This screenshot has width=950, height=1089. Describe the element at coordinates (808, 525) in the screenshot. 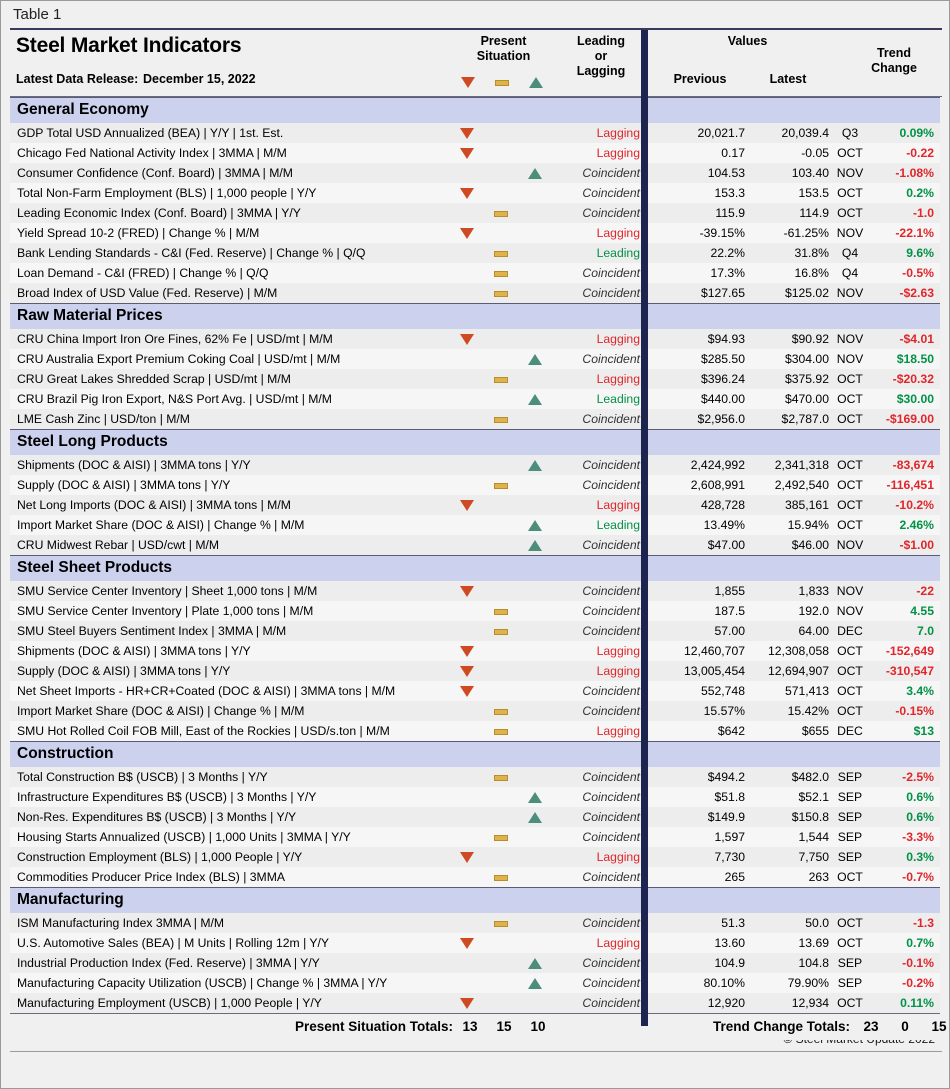

I see `latest-value: 15.94%` at that location.